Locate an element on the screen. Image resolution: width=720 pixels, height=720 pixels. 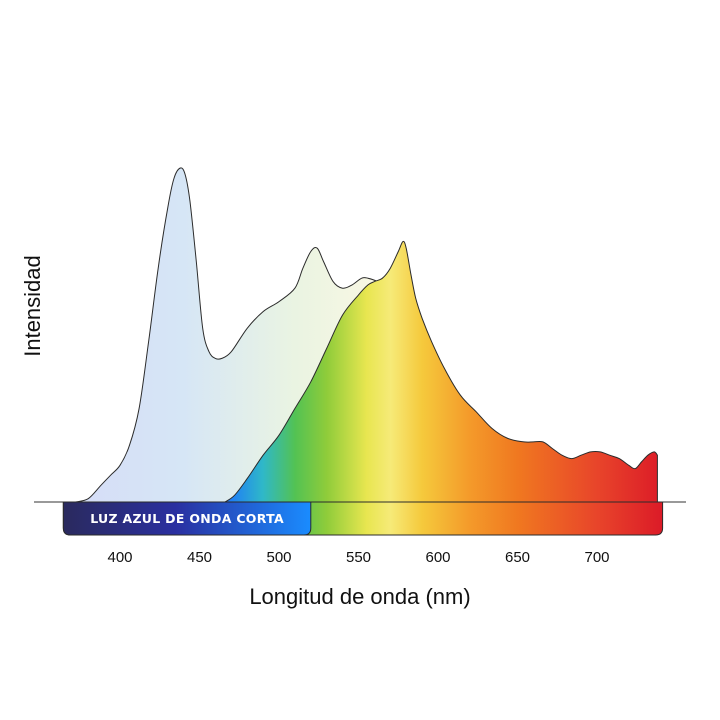
x-tick-label: 700 is located at coordinates (596, 557).